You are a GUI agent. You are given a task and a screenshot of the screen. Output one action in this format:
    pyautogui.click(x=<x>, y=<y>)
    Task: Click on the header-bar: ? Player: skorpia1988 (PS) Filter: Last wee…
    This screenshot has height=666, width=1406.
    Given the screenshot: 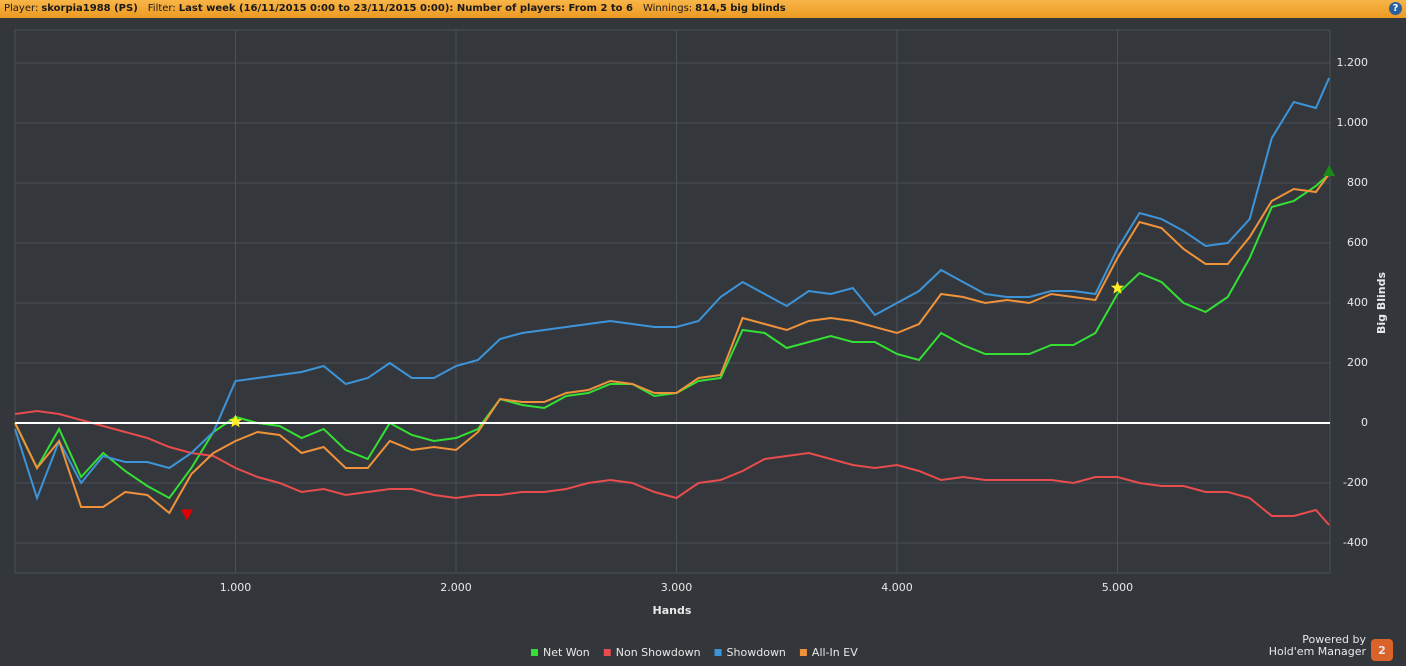 What is the action you would take?
    pyautogui.click(x=703, y=9)
    